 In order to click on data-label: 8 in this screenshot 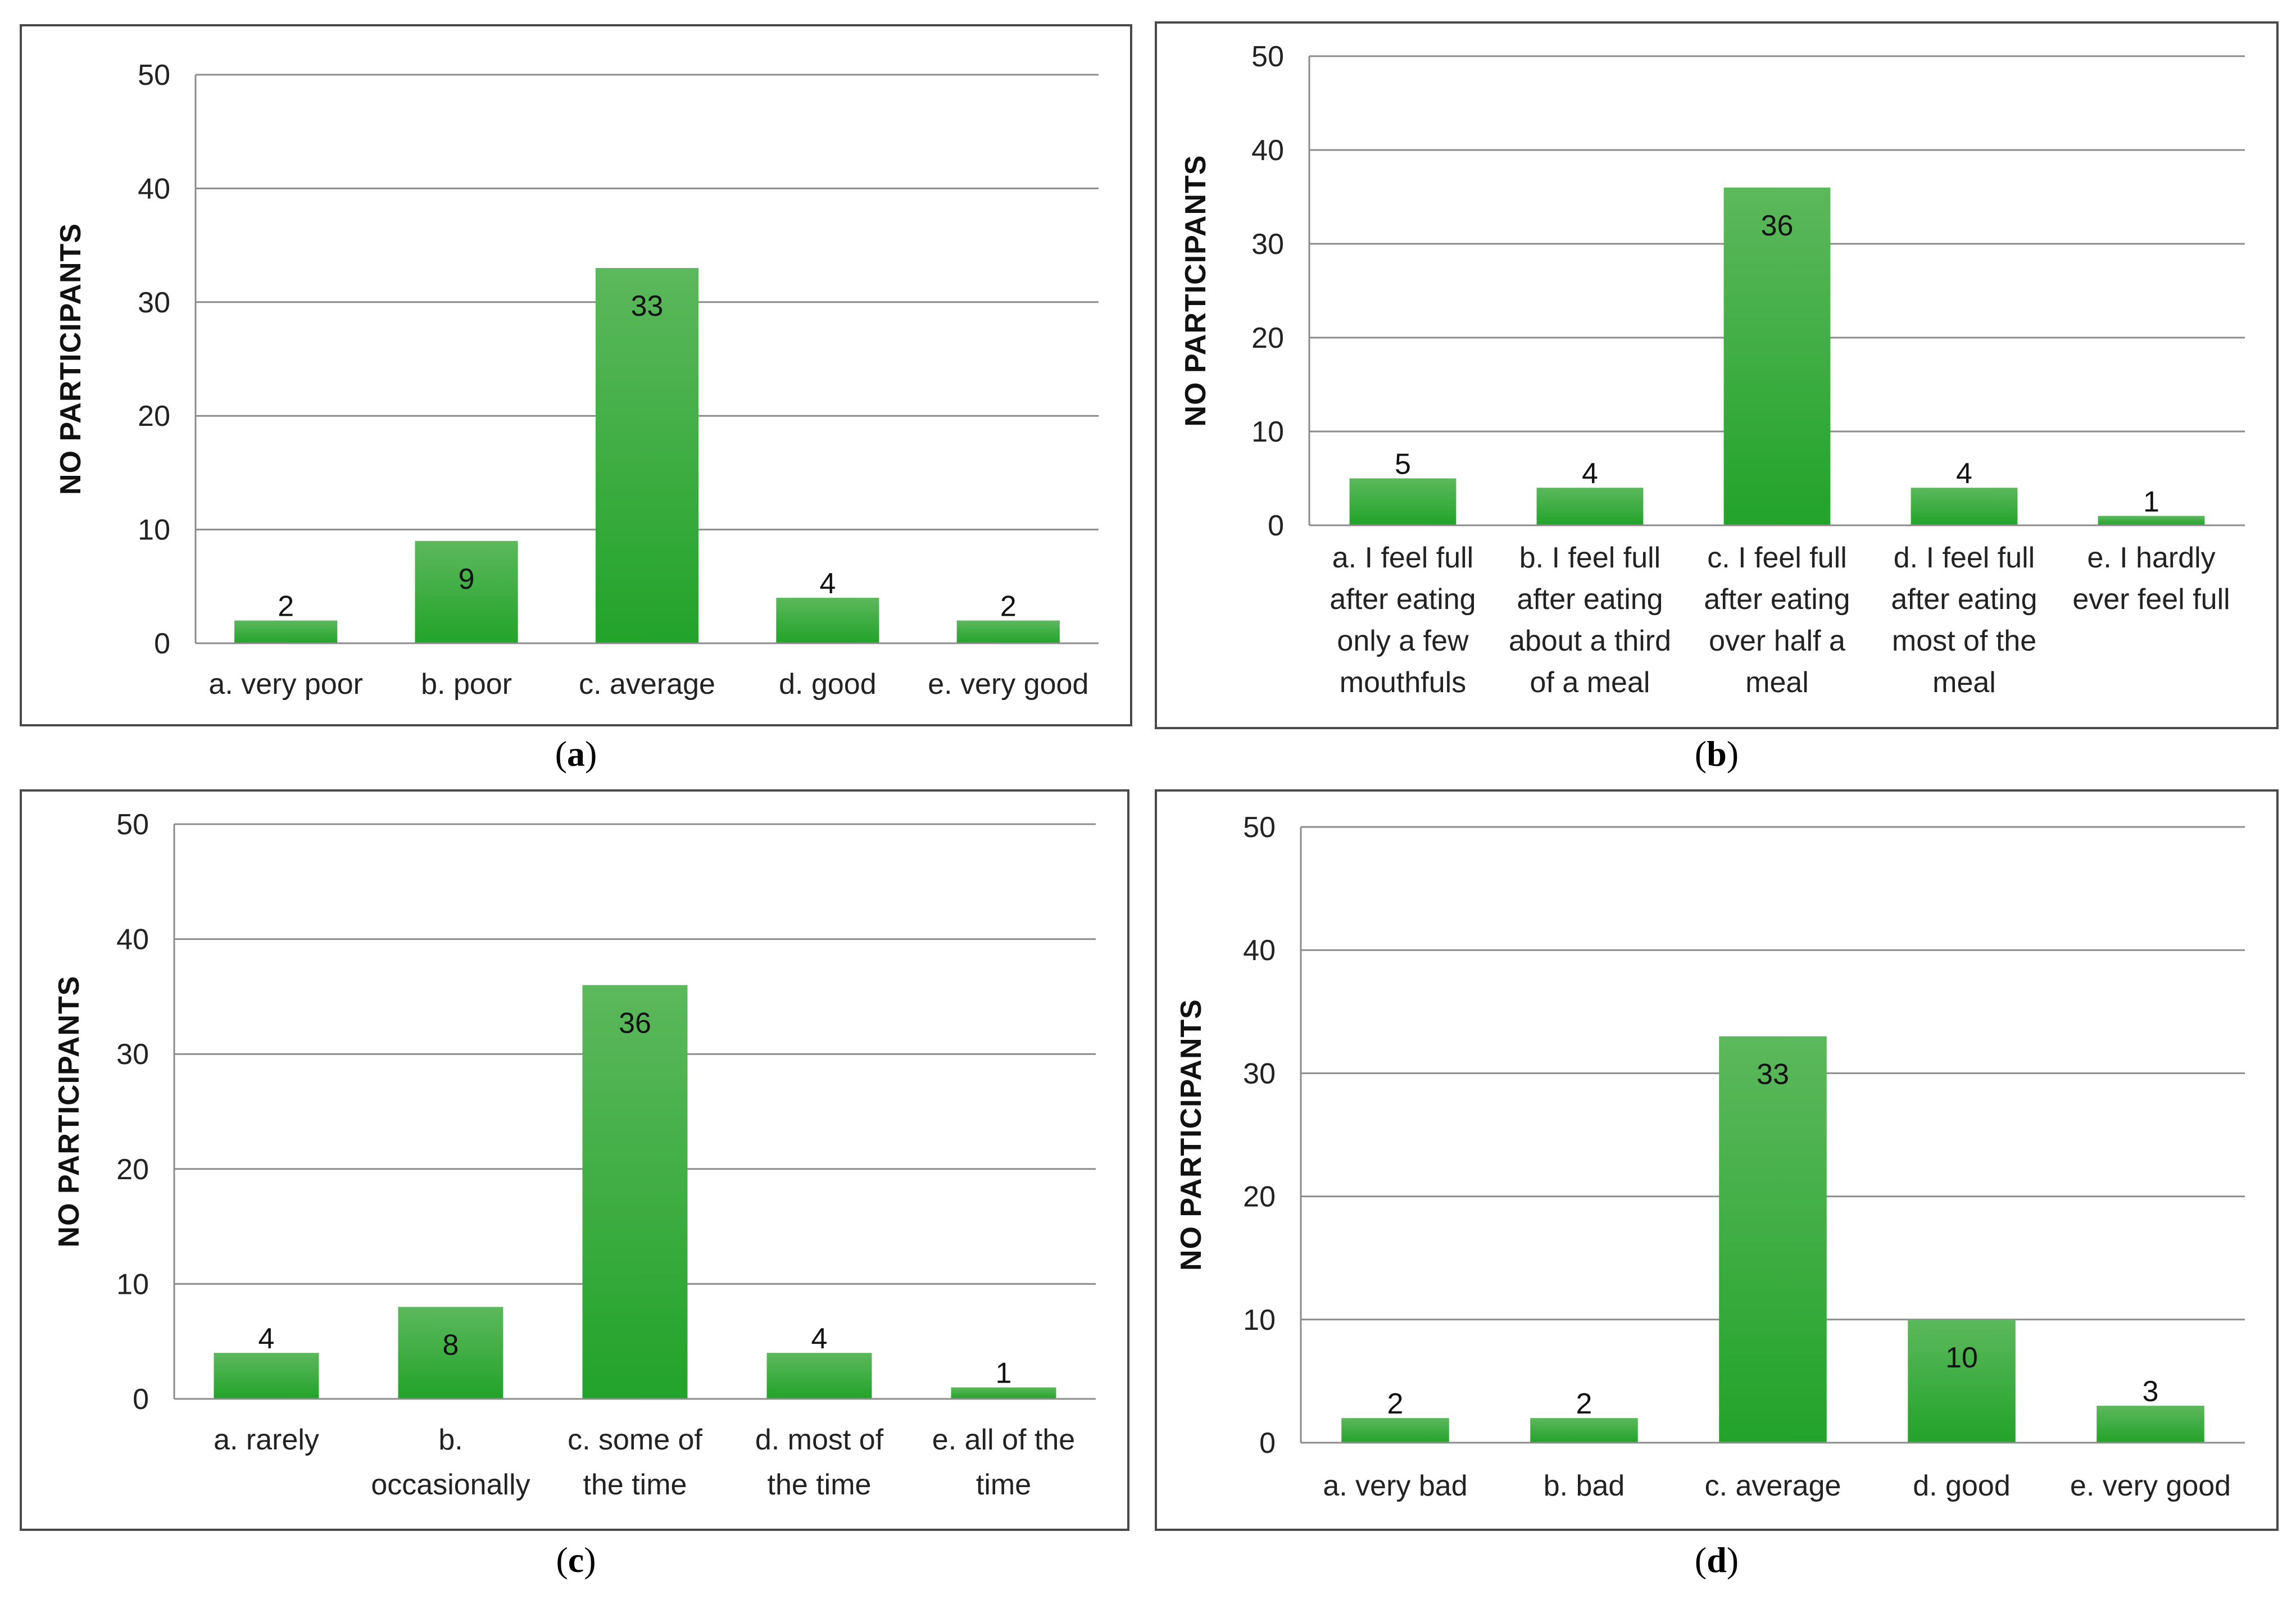, I will do `click(451, 1345)`.